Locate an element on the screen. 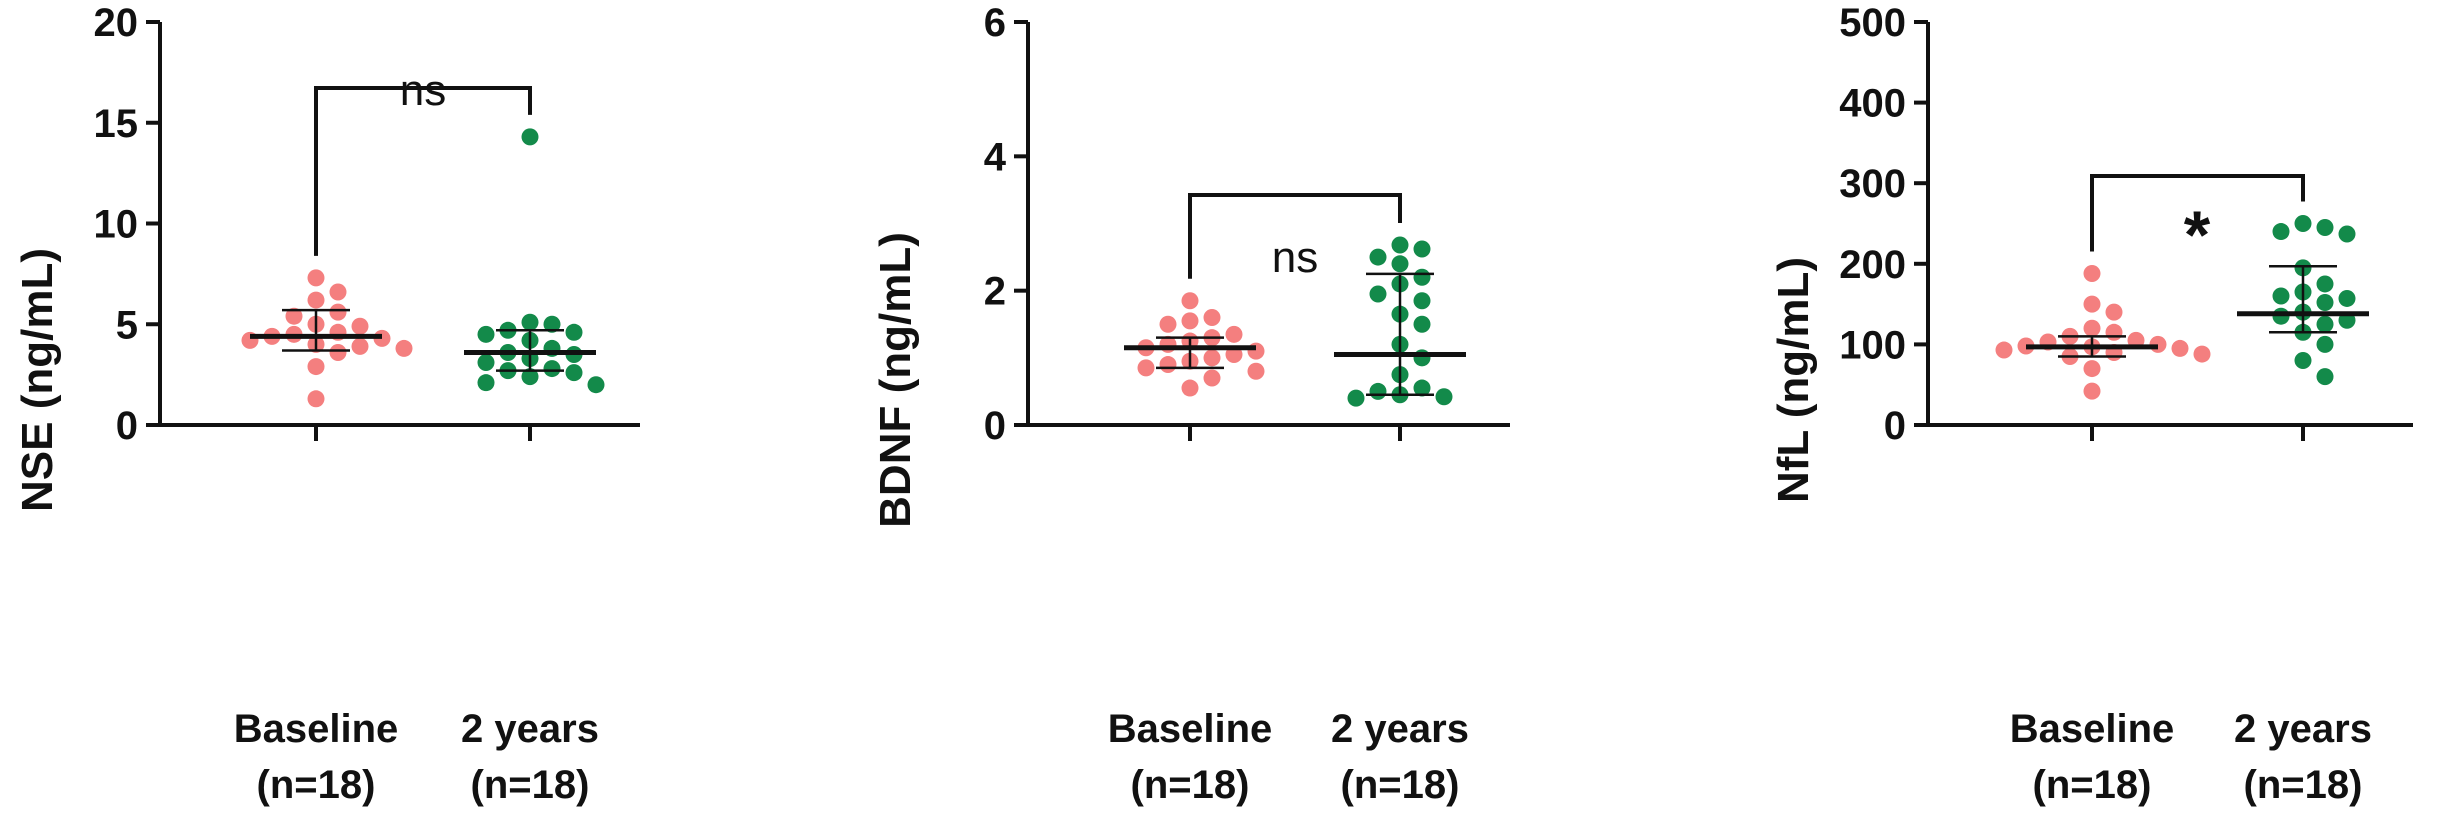 This screenshot has height=827, width=2453. y-tick-label: 400 is located at coordinates (1872, 104).